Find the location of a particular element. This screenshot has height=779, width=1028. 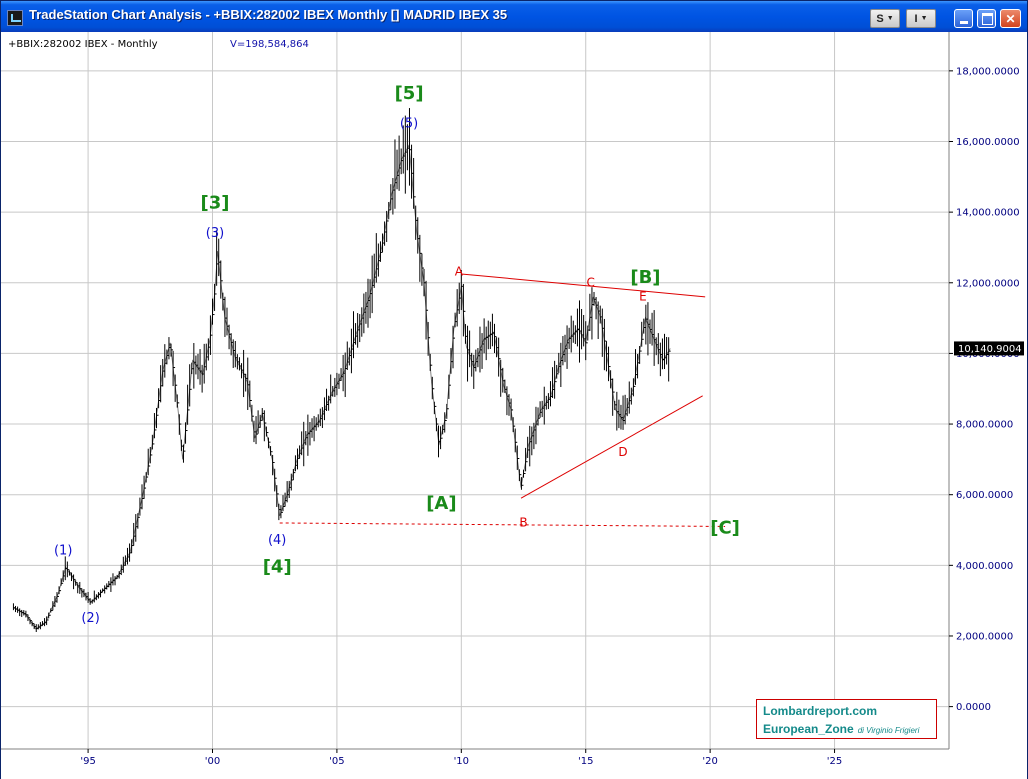

y-tick-label-8: 16,000.0000 is located at coordinates (988, 142).